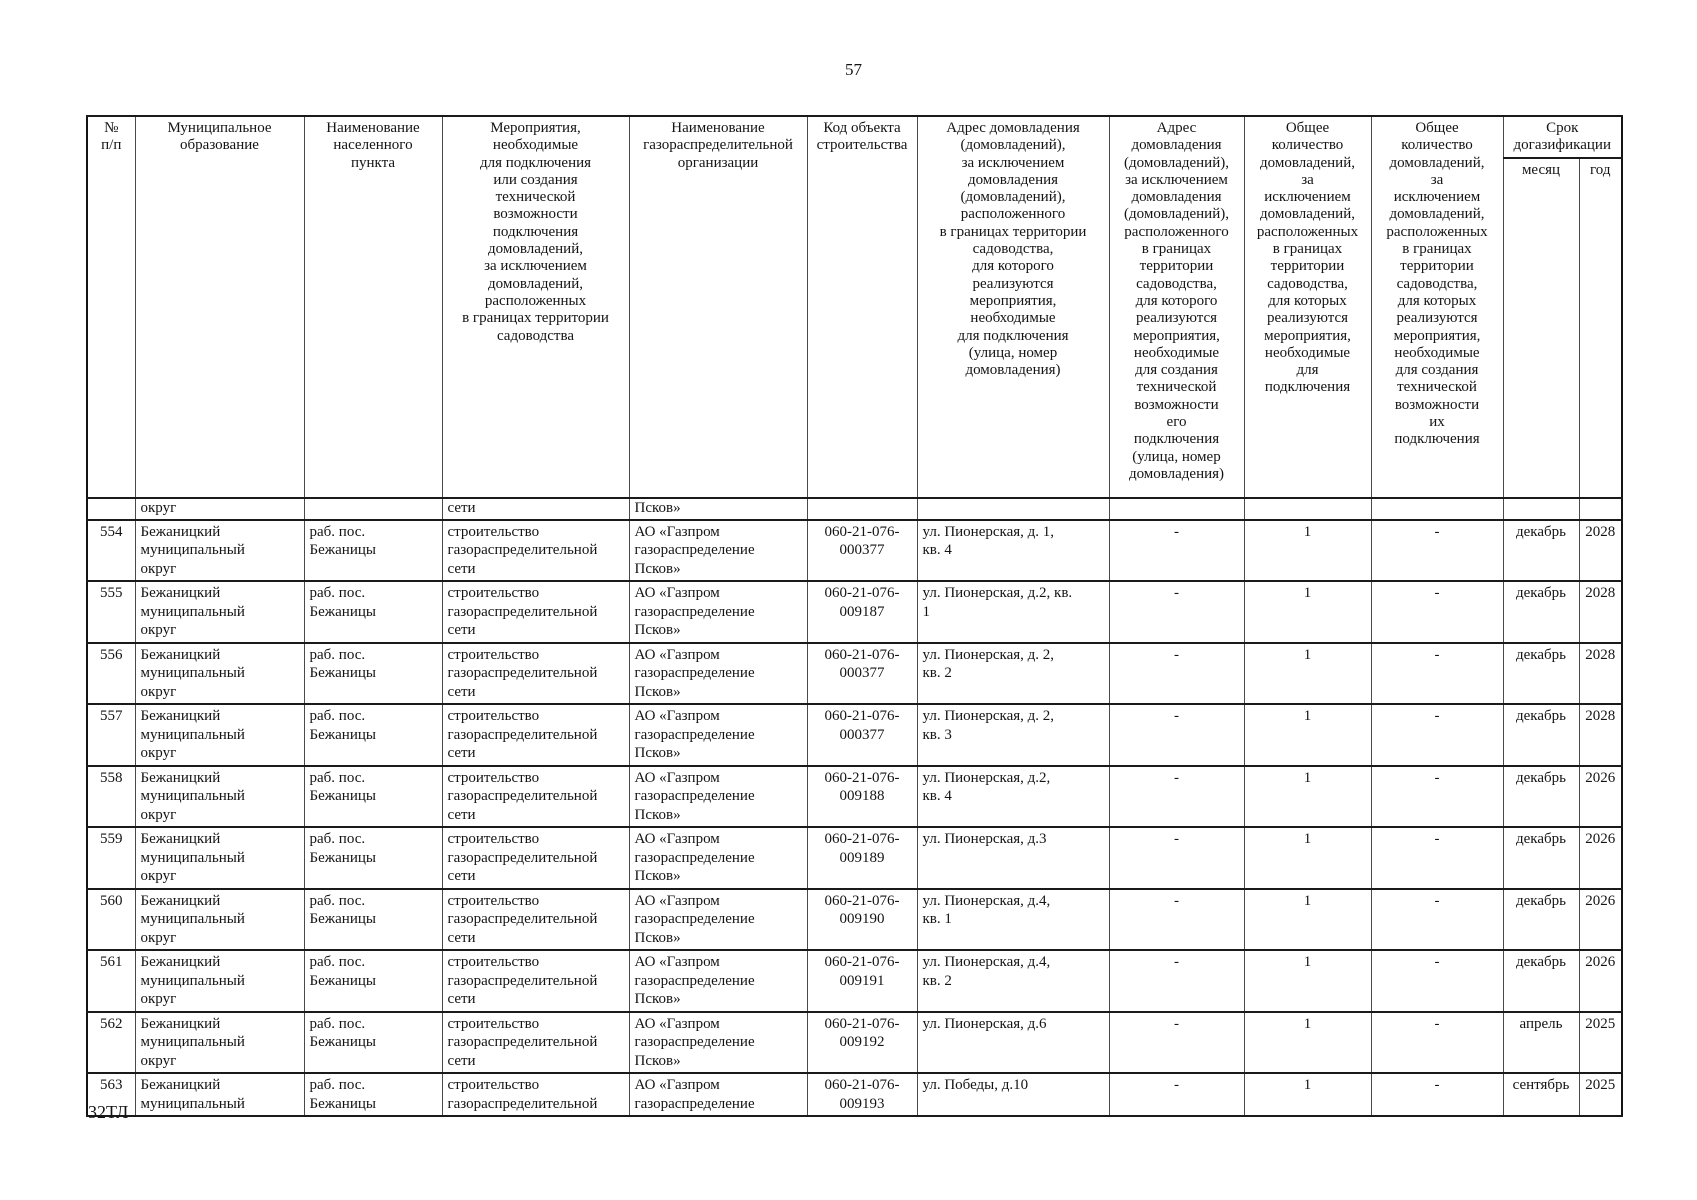 The width and height of the screenshot is (1697, 1200). I want to click on cell-count-connection, so click(1307, 508).